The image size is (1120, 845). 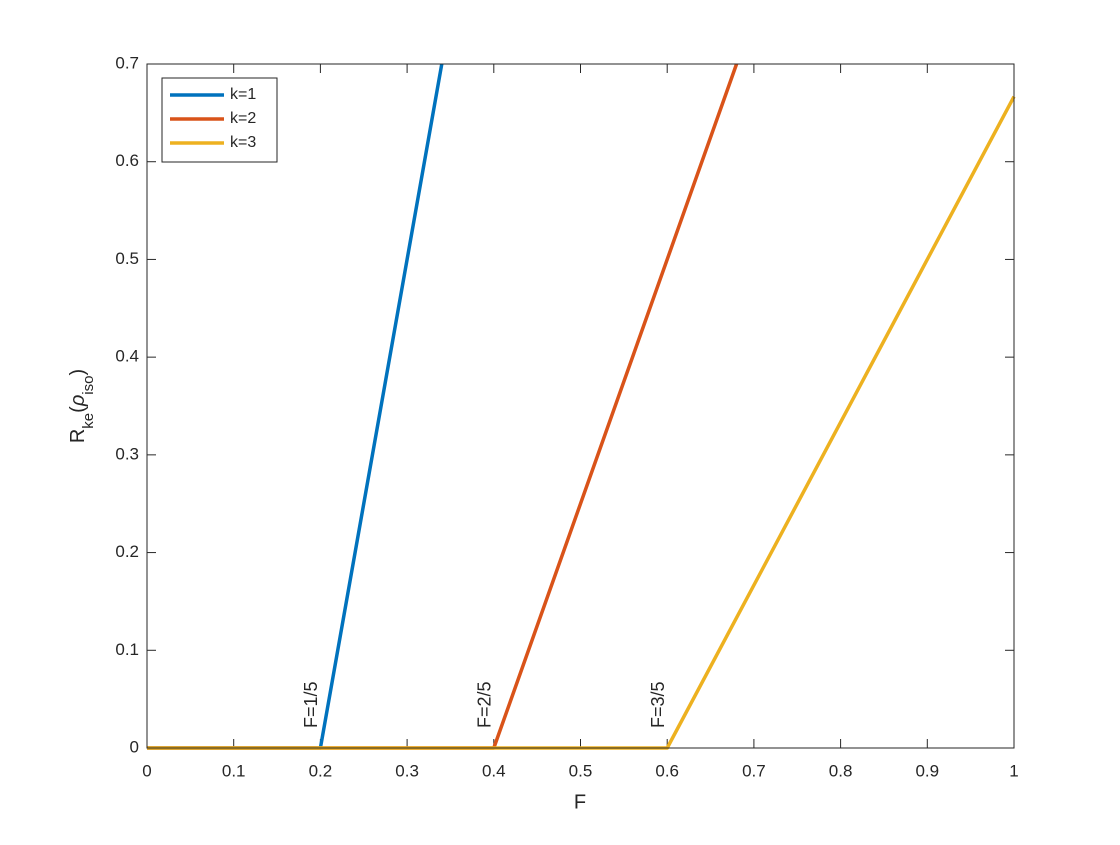 What do you see at coordinates (658, 704) in the screenshot?
I see `annotation: F=3/5` at bounding box center [658, 704].